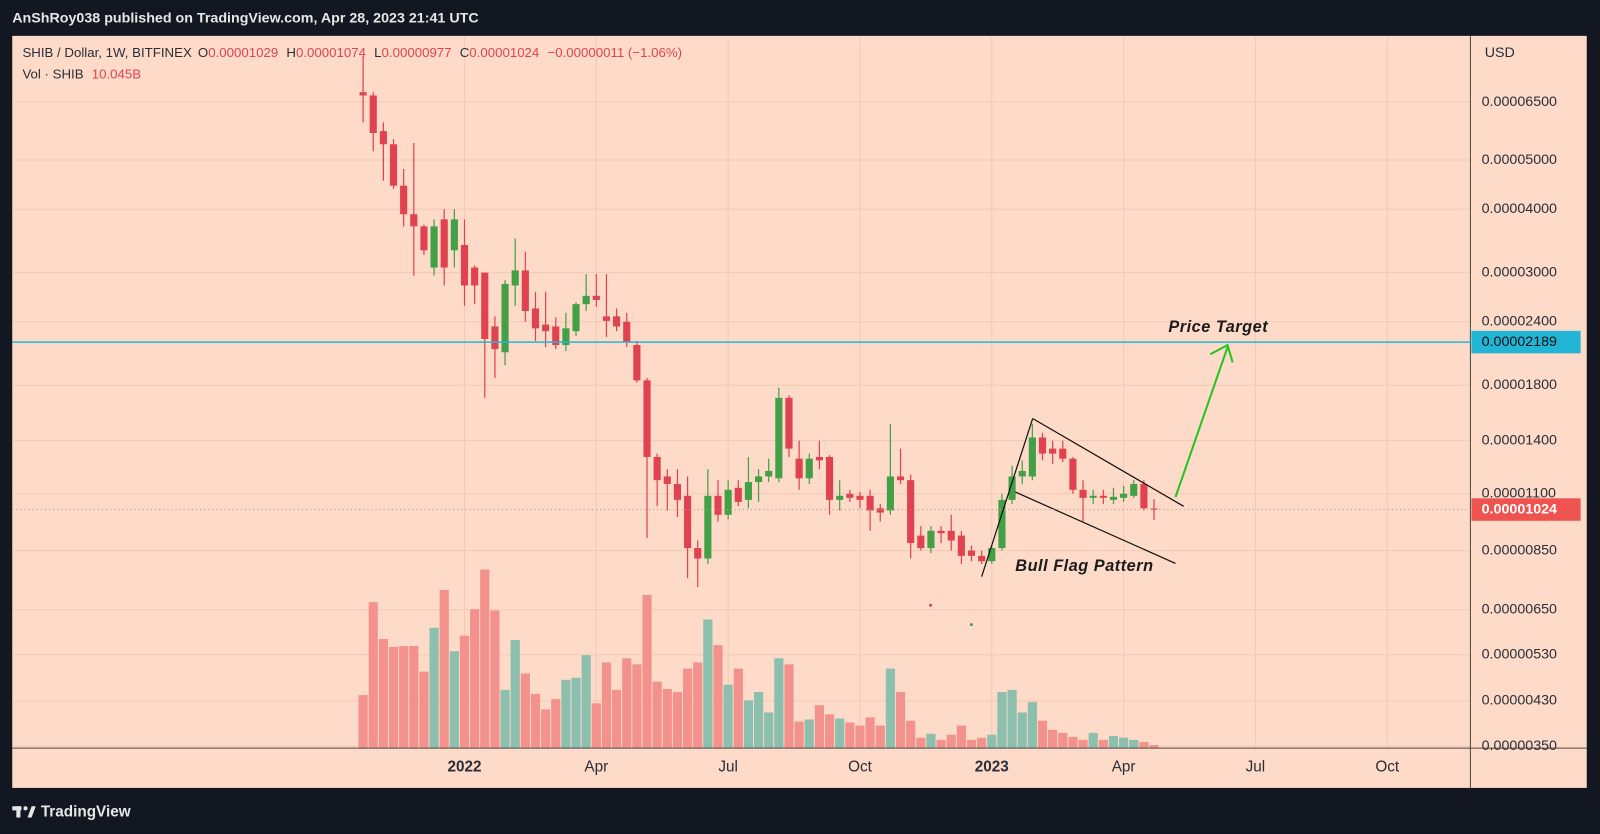  Describe the element at coordinates (1519, 272) in the screenshot. I see `y-tick-label: 0.00003000` at that location.